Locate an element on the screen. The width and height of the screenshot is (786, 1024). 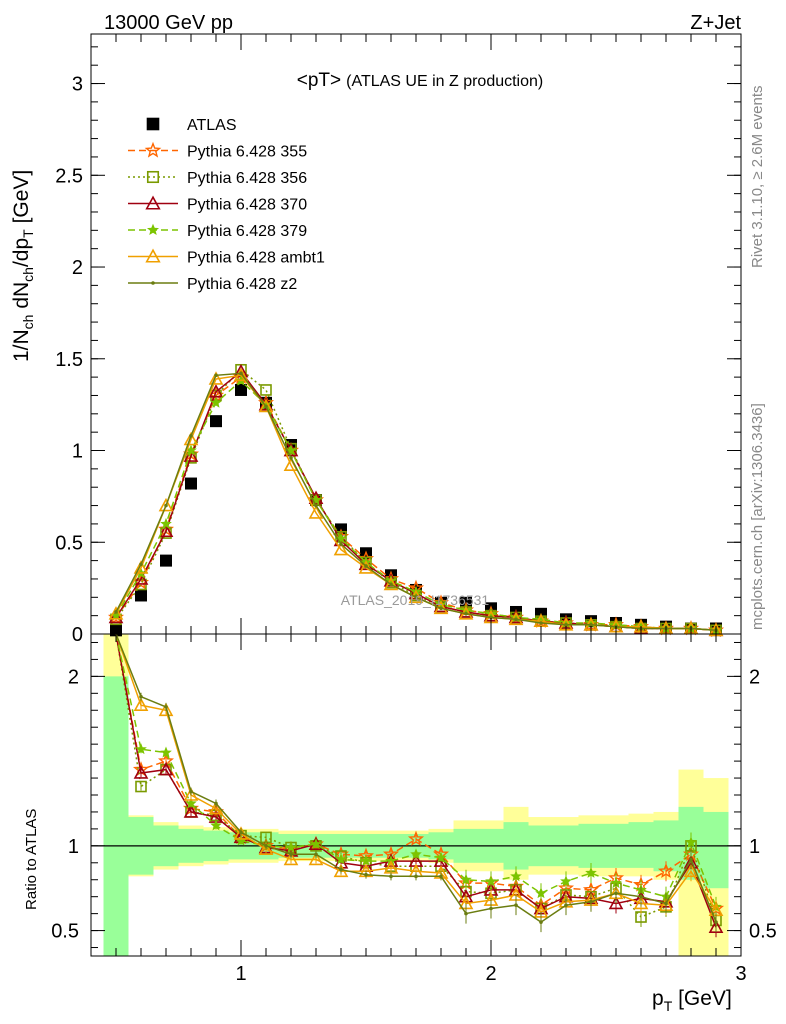
upper-ylabel-text: 1/Nch dNch/dpT [GeV] is located at coordinates (23, 266).